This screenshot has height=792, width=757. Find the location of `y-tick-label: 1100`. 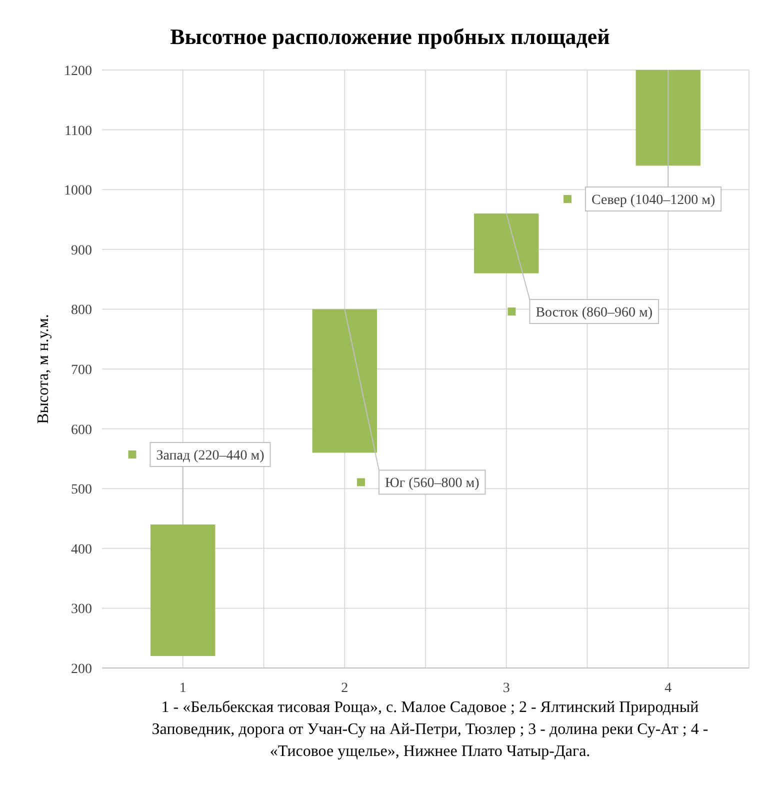

y-tick-label: 1100 is located at coordinates (78, 131).